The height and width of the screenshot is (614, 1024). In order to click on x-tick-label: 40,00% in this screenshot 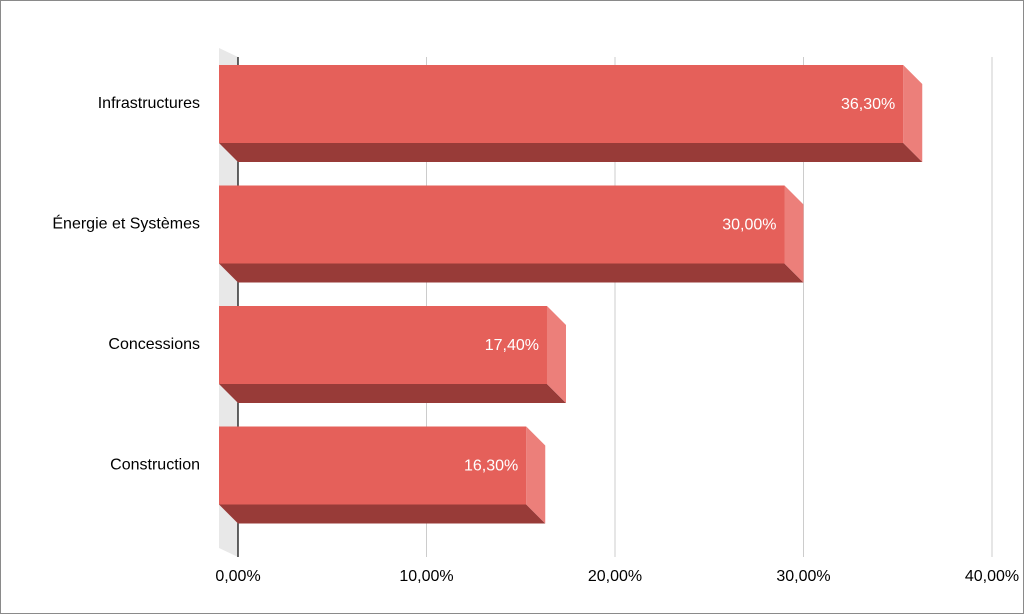, I will do `click(992, 576)`.